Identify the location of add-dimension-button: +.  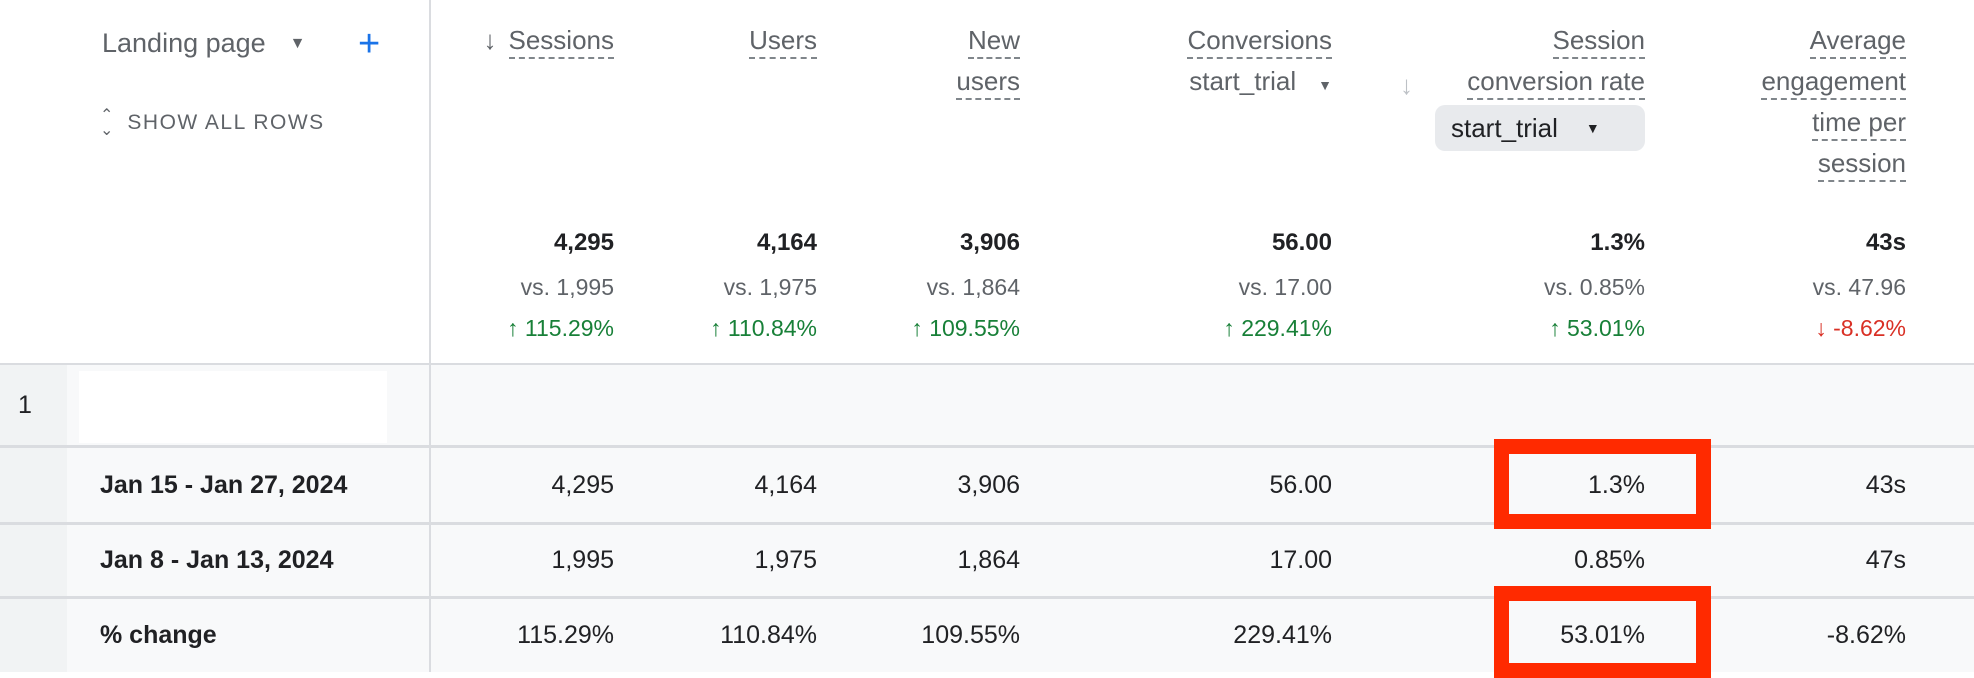
(369, 44).